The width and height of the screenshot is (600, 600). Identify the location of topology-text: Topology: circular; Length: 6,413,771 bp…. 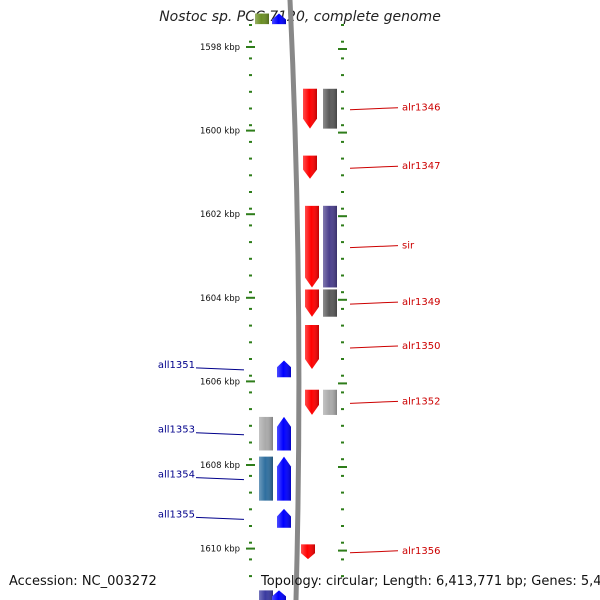
(430, 581).